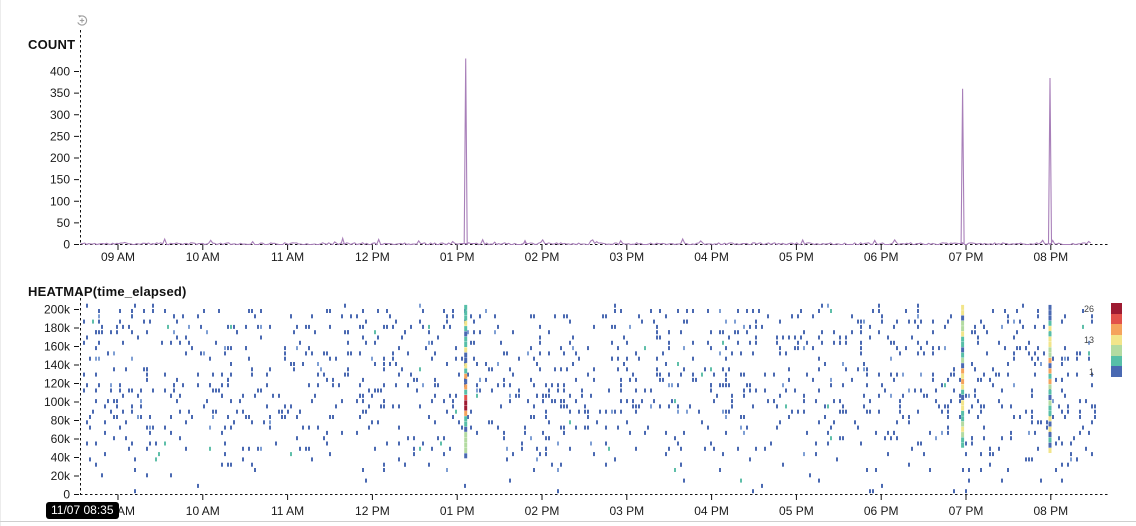 This screenshot has height=526, width=1136. What do you see at coordinates (542, 511) in the screenshot?
I see `heatmap-x-tick-label: 02 PM` at bounding box center [542, 511].